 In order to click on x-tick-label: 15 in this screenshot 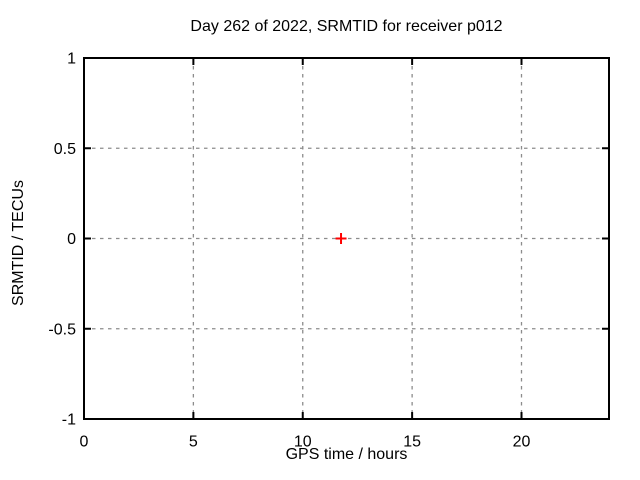, I will do `click(412, 441)`.